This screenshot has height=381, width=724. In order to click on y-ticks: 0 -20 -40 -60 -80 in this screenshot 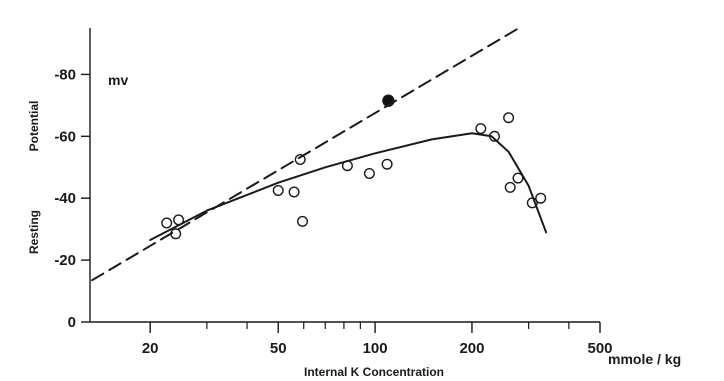, I will do `click(72, 198)`.